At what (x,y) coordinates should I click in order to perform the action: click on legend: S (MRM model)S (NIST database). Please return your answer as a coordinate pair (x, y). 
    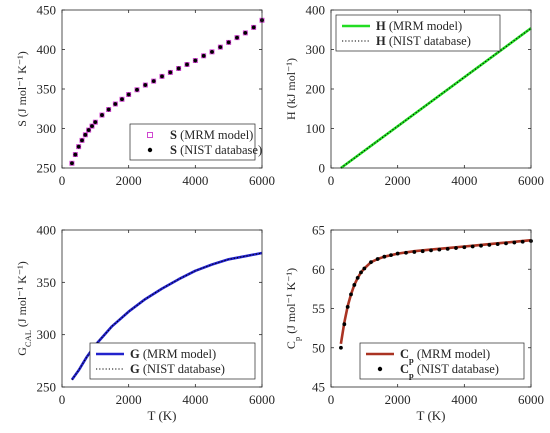
    Looking at the image, I should click on (195, 142).